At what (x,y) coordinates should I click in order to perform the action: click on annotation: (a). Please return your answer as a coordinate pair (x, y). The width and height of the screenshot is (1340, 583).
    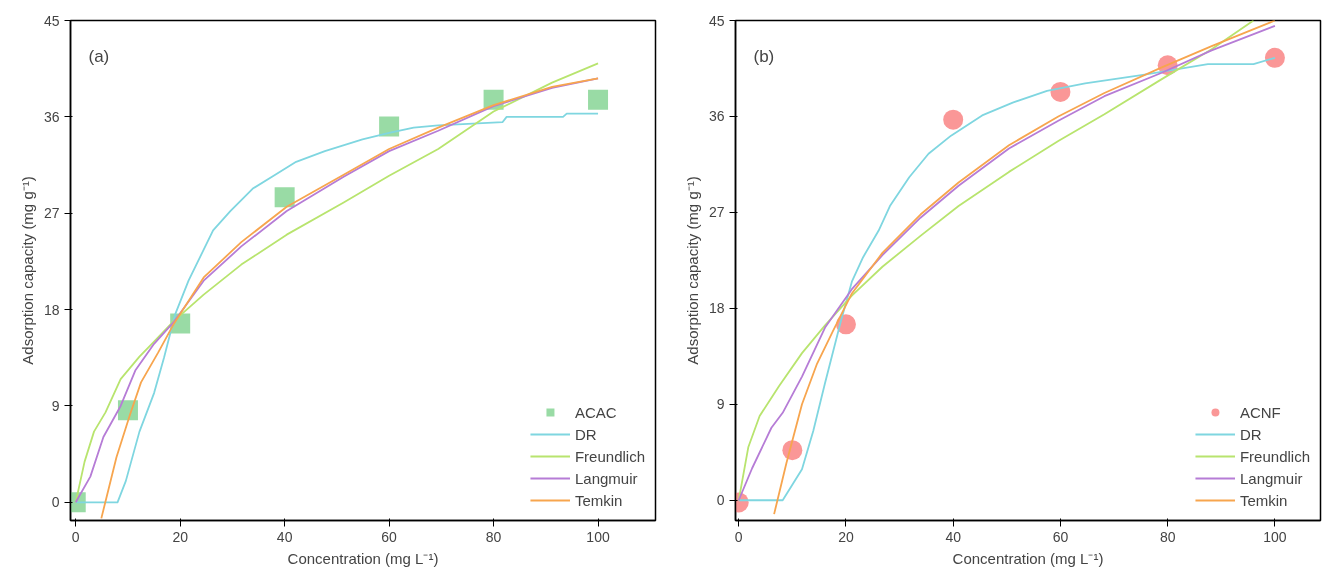
    Looking at the image, I should click on (99, 56).